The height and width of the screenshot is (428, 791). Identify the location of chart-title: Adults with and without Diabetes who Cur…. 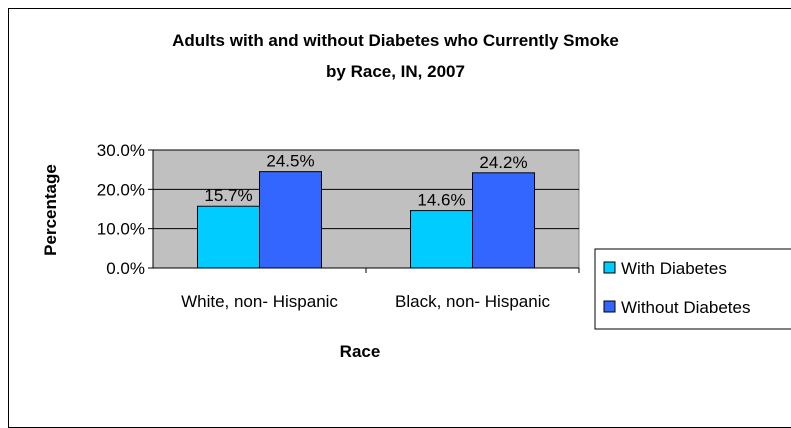
(395, 40).